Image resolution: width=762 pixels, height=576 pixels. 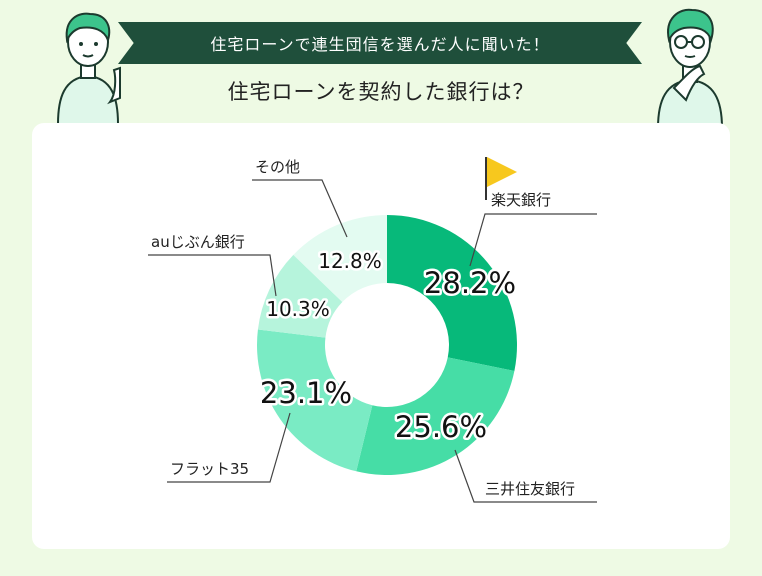 I want to click on leader-line-other, so click(x=300, y=208).